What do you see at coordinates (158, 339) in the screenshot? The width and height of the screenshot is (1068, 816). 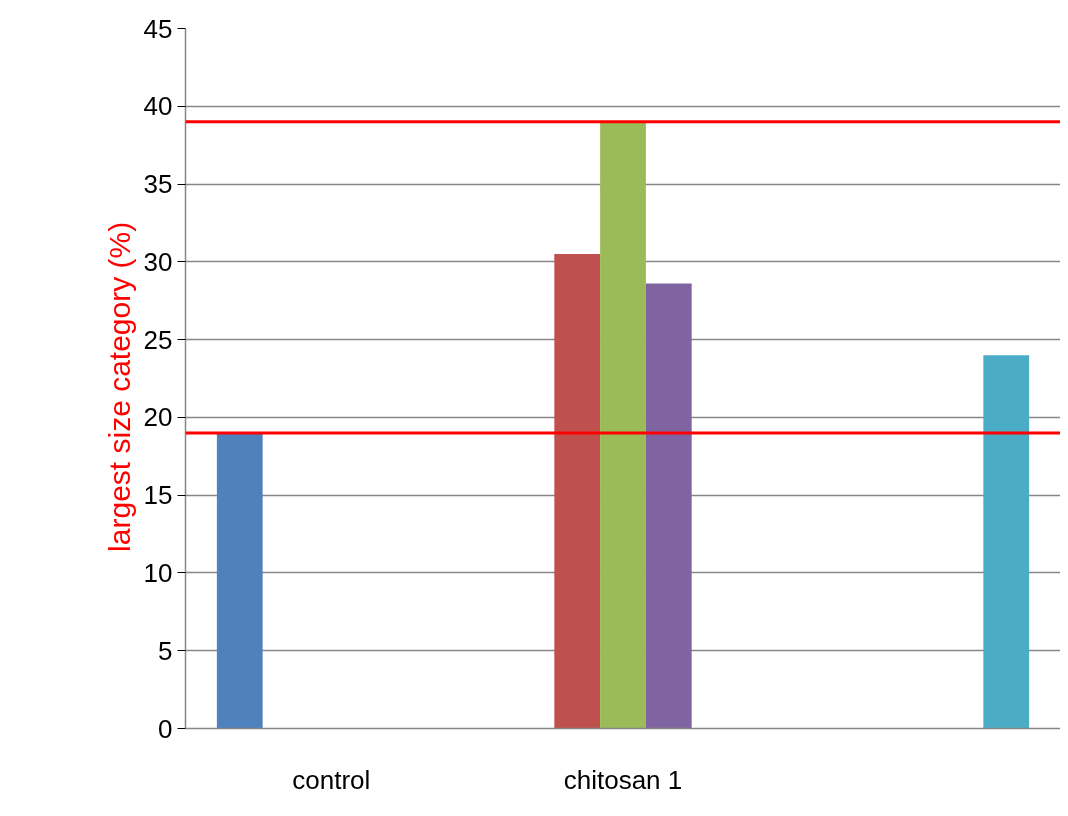 I see `y-tick-label: 25` at bounding box center [158, 339].